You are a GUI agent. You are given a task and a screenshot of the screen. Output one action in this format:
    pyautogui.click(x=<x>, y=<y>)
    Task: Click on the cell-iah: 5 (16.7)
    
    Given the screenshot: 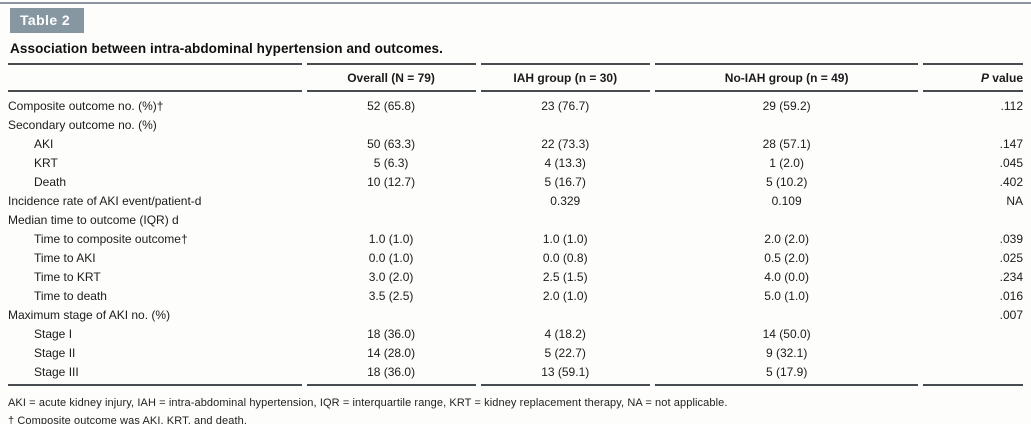 What is the action you would take?
    pyautogui.click(x=565, y=182)
    